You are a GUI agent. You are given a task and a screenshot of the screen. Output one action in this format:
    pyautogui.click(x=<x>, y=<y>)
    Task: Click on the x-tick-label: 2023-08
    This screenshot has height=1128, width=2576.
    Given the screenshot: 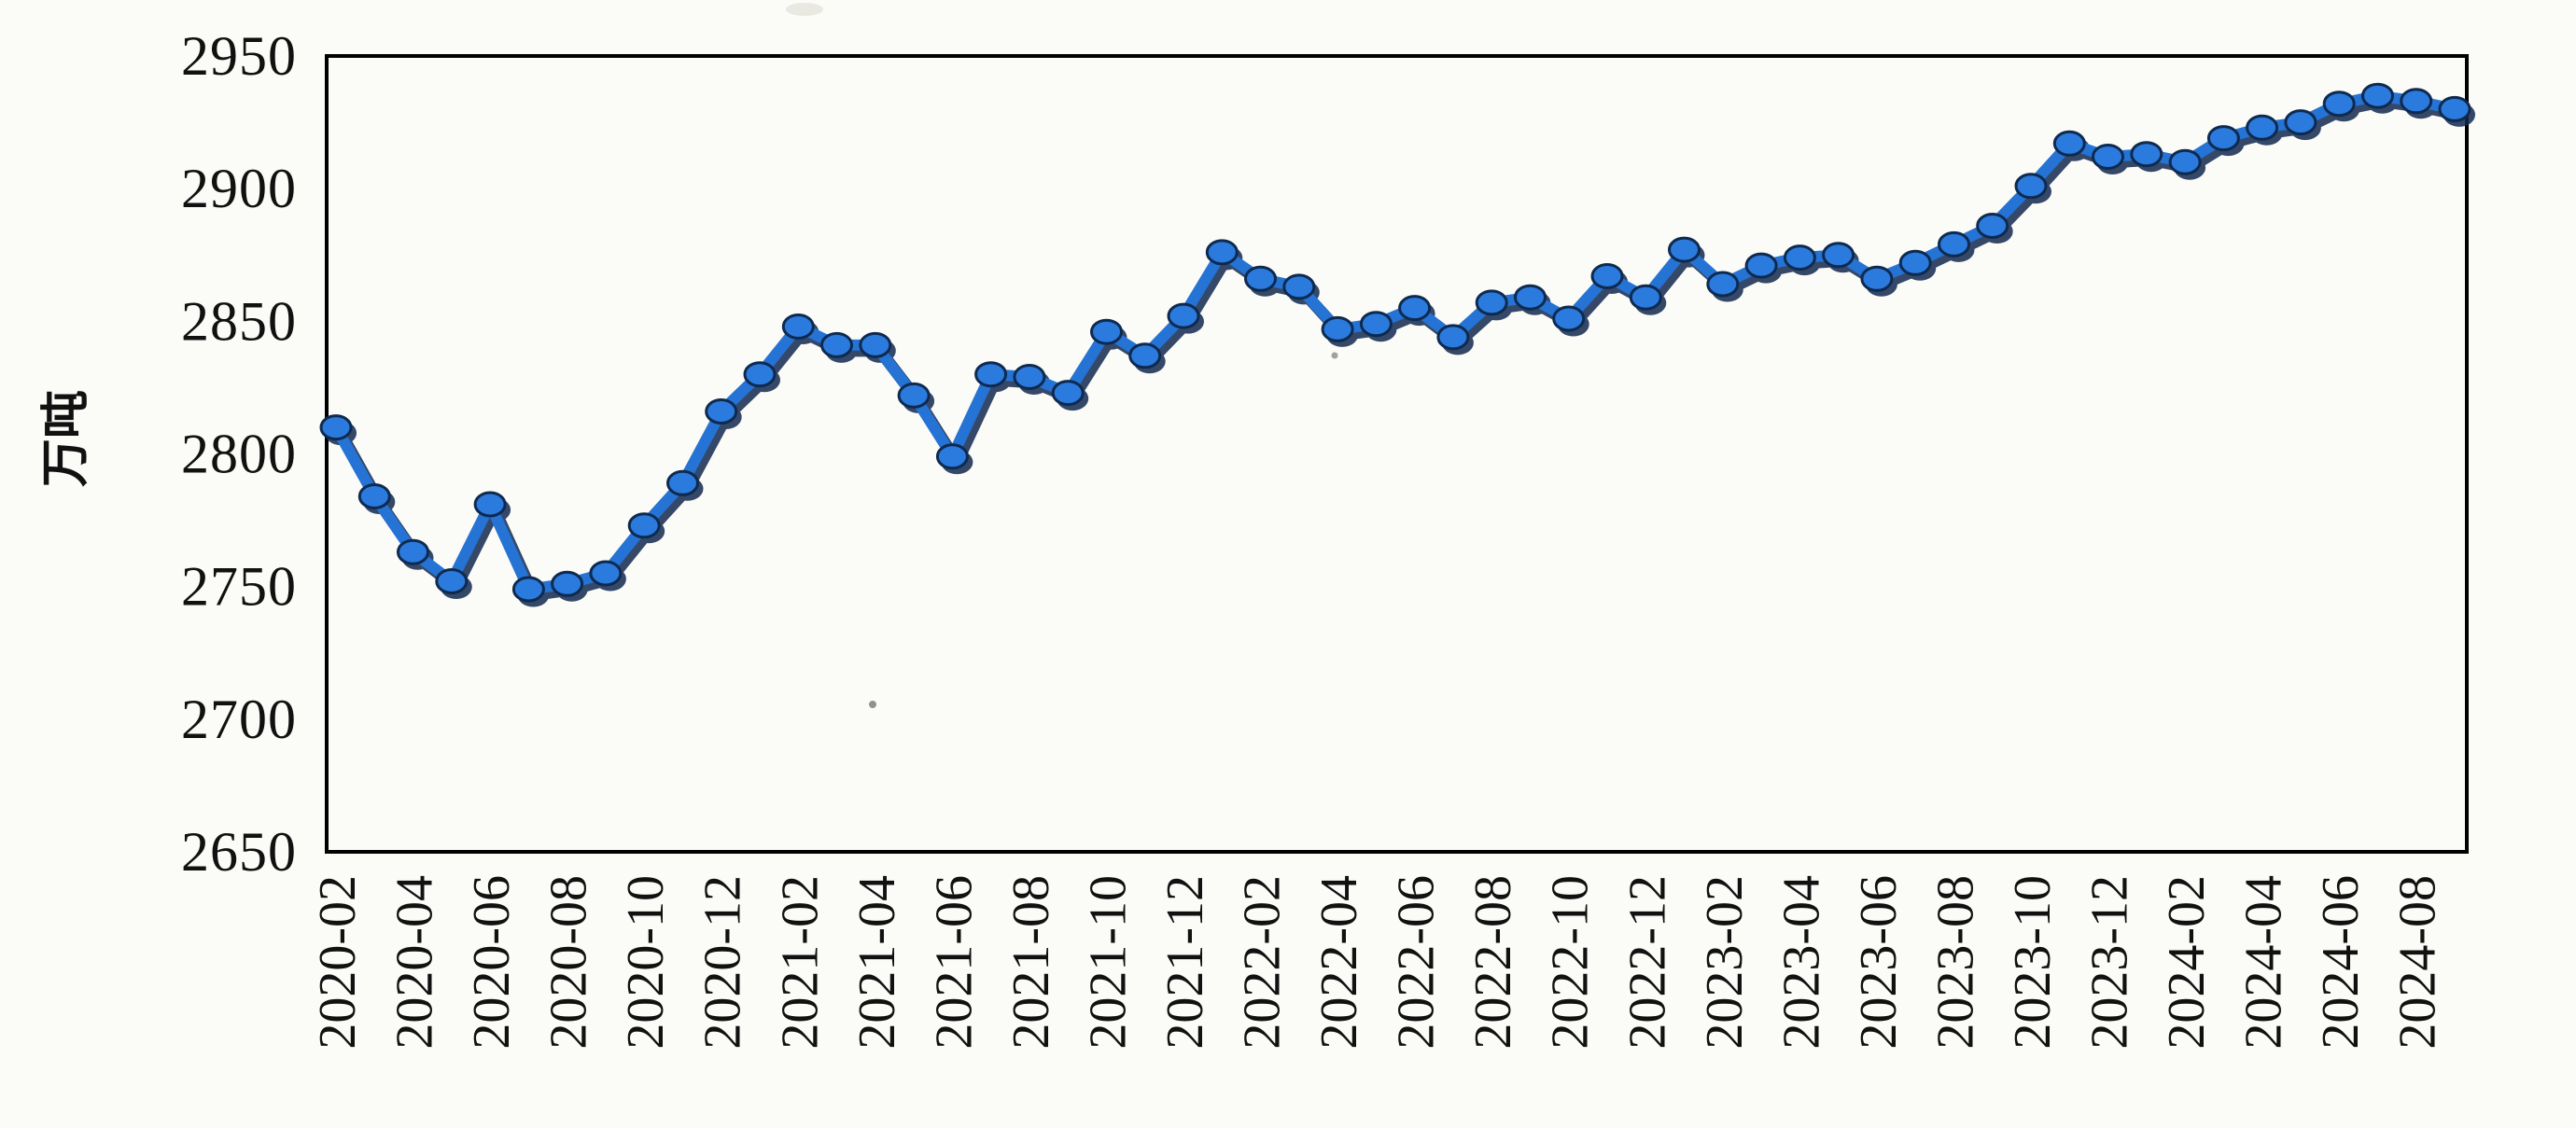 What is the action you would take?
    pyautogui.click(x=1955, y=963)
    